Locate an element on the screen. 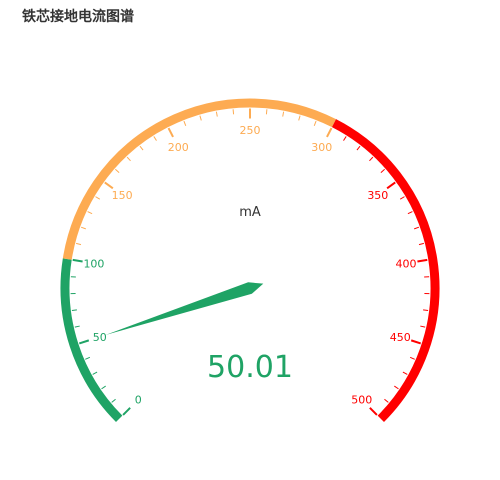  gauge-tick-label: 150 is located at coordinates (122, 195).